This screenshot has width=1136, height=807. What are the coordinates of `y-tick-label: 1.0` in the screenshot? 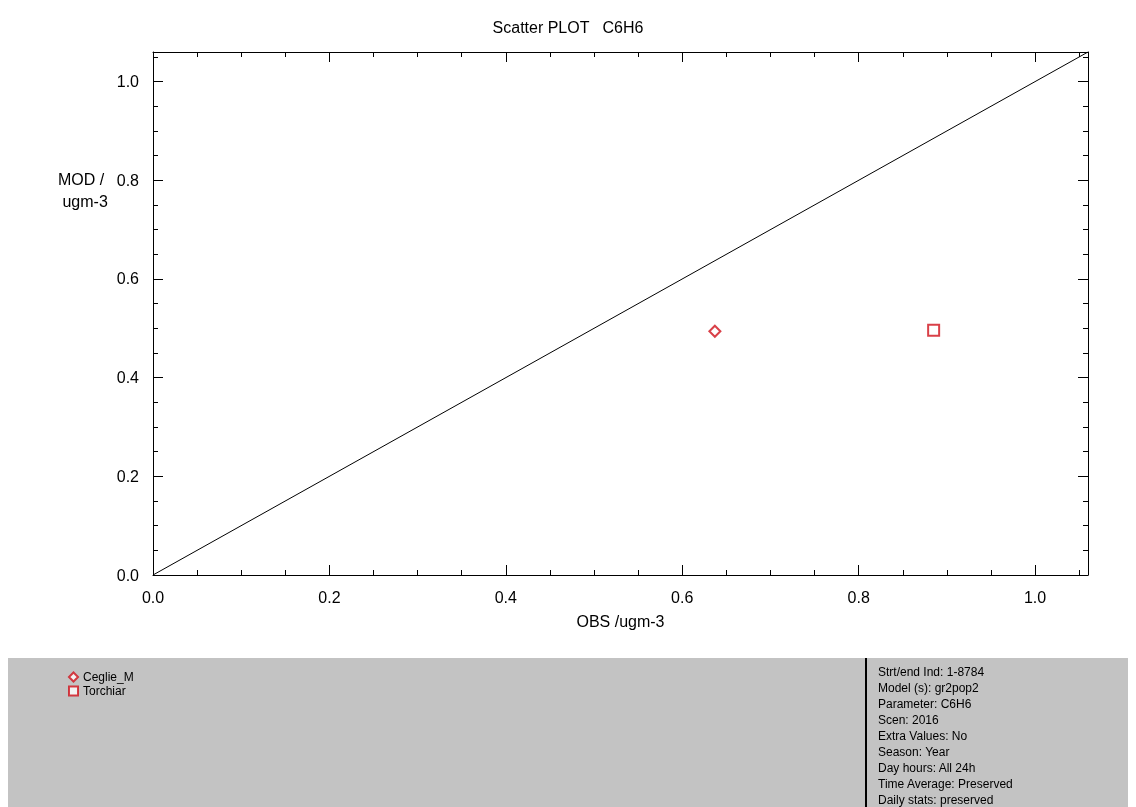 It's located at (128, 82).